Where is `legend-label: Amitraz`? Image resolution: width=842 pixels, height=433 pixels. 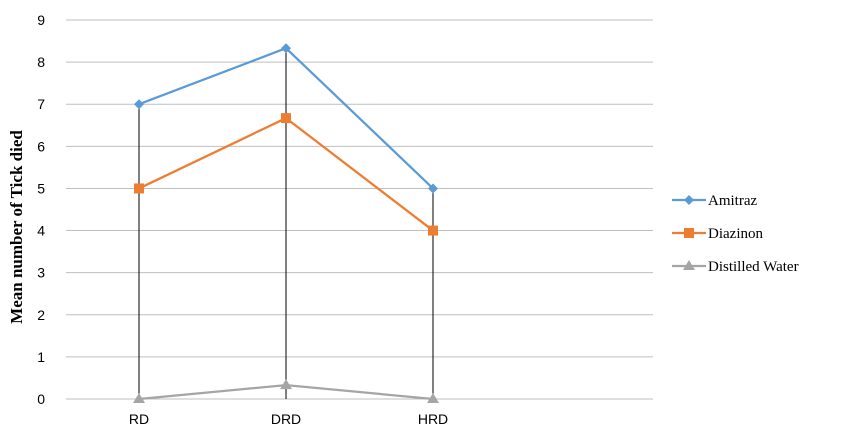
legend-label: Amitraz is located at coordinates (732, 201).